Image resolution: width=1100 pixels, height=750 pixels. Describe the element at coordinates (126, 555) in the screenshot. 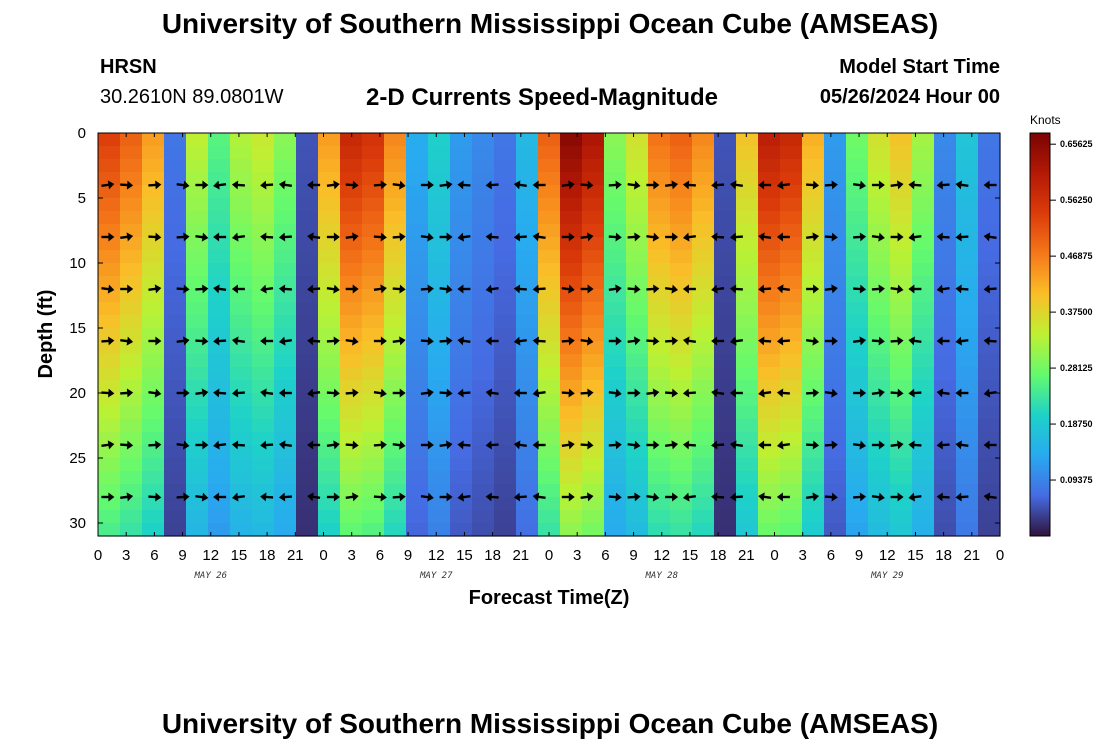

I see `x-tick-label: 3` at that location.